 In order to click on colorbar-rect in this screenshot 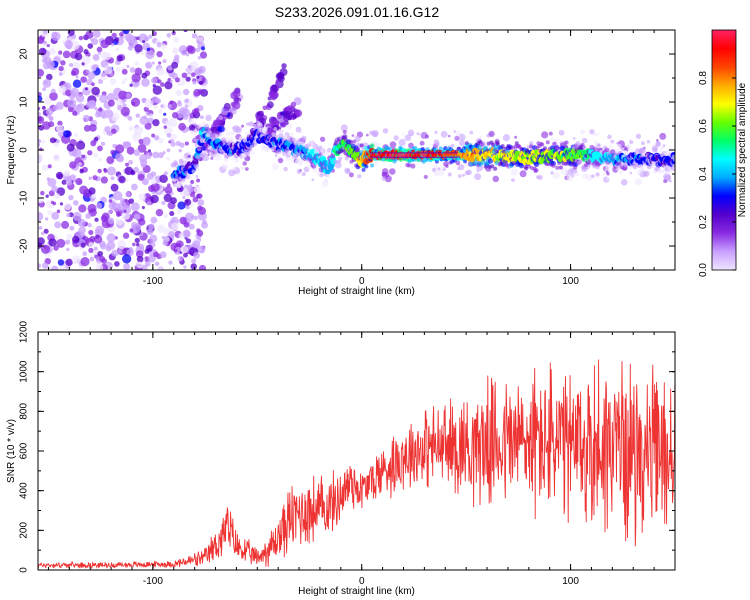, I will do `click(724, 150)`.